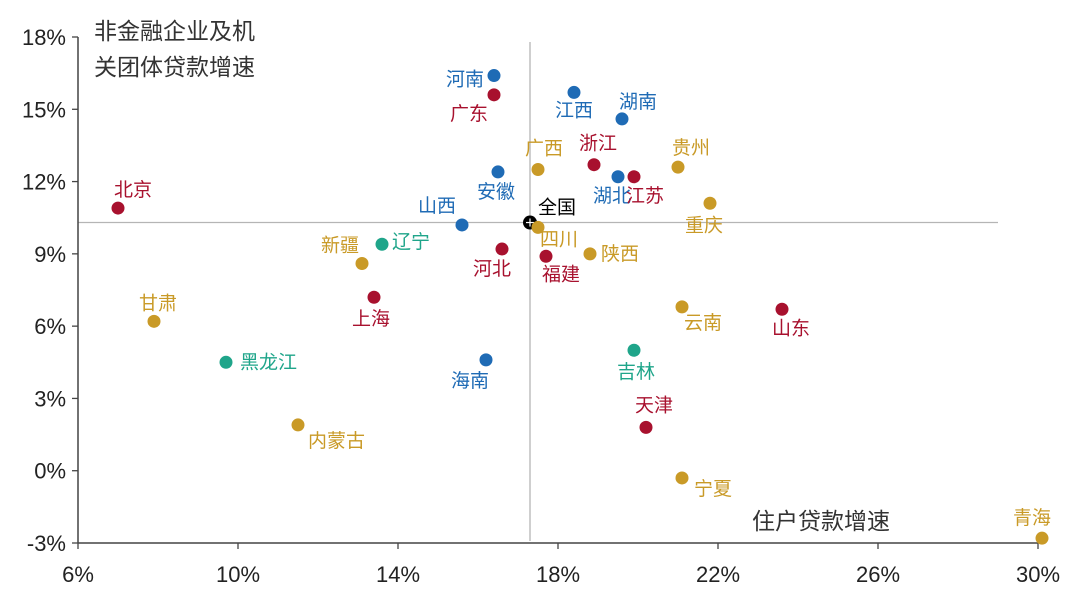 This screenshot has height=595, width=1080. I want to click on point-label: 天津, so click(654, 405).